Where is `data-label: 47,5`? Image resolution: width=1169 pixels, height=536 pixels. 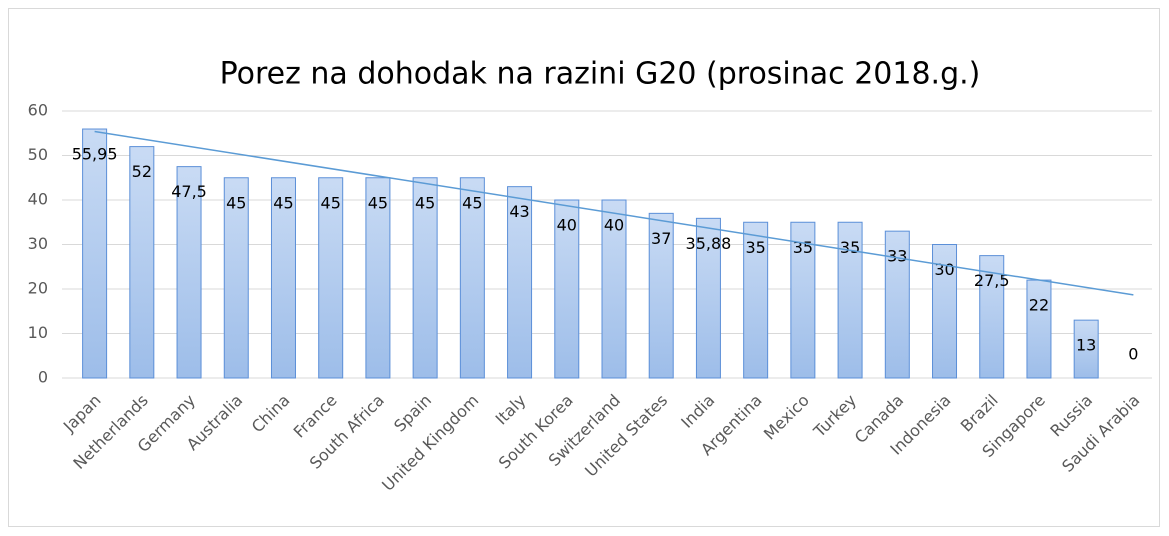
data-label: 47,5 is located at coordinates (189, 191).